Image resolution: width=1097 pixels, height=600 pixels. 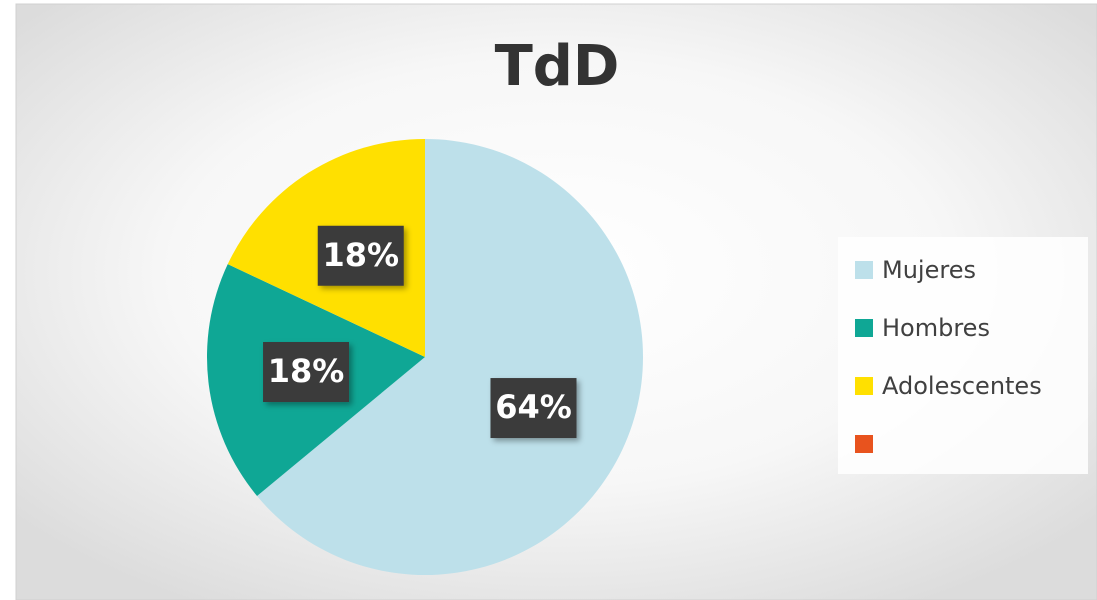 What do you see at coordinates (936, 328) in the screenshot?
I see `legend-label: Hombres` at bounding box center [936, 328].